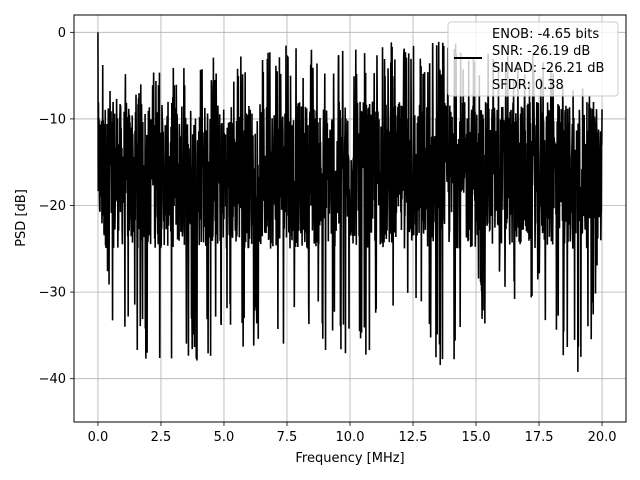 This screenshot has height=480, width=640. I want to click on x-tick-label: 5.0, so click(224, 437).